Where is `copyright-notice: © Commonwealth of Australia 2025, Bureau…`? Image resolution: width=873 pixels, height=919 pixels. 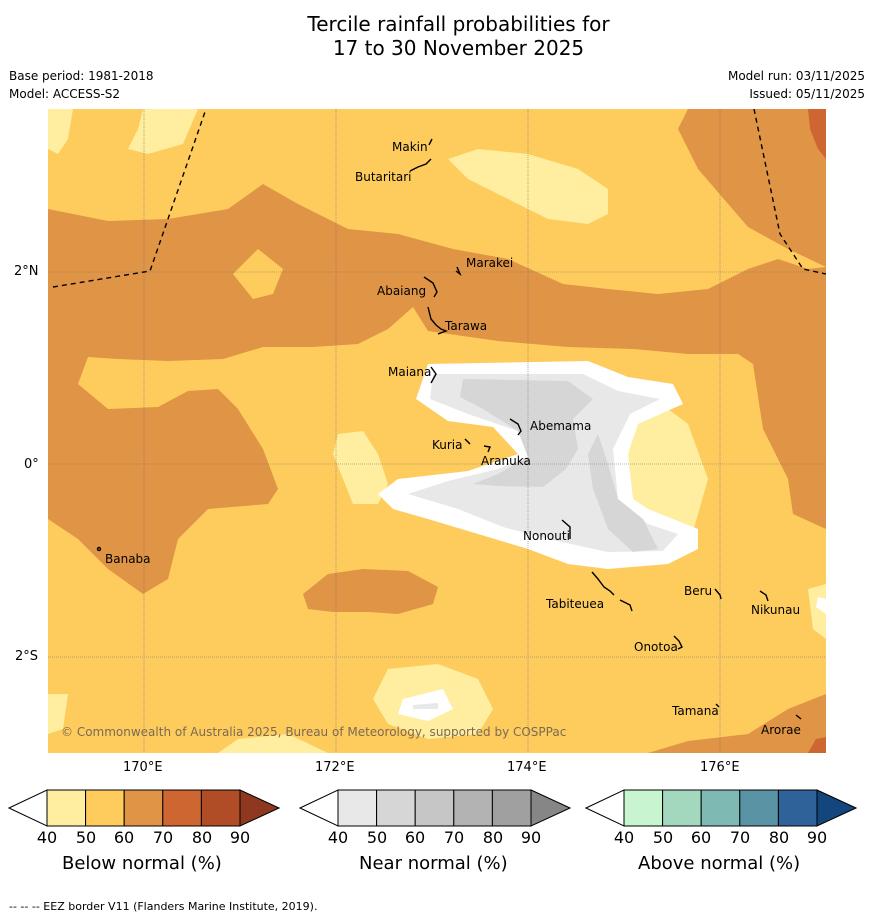
copyright-notice: © Commonwealth of Australia 2025, Bureau… is located at coordinates (313, 732).